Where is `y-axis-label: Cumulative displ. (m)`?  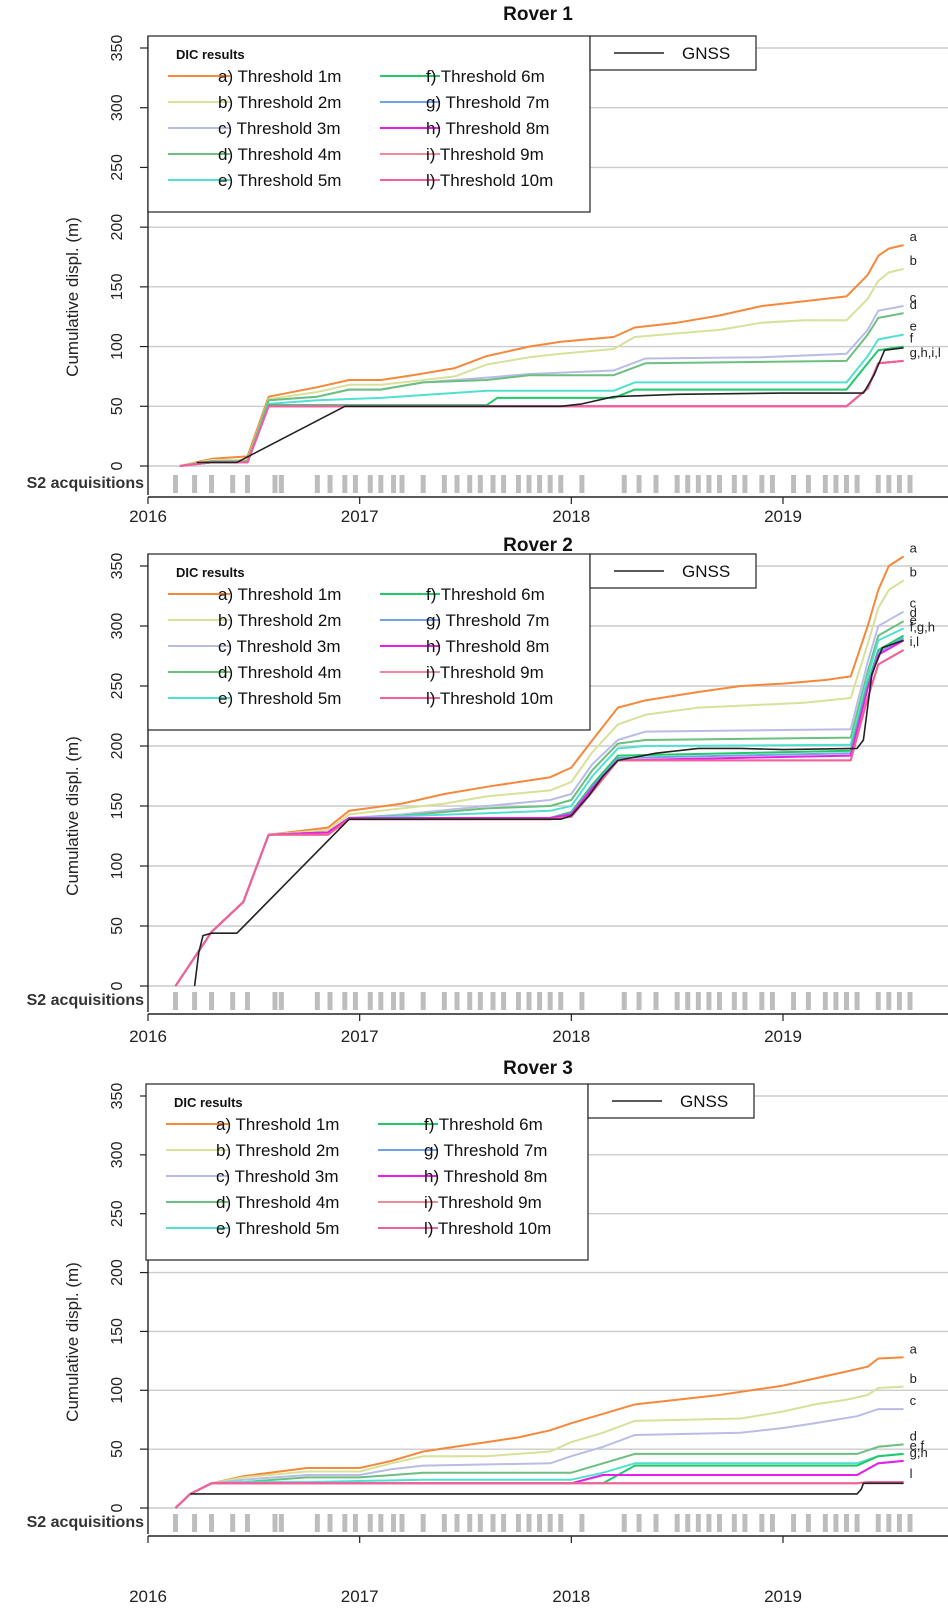
y-axis-label: Cumulative displ. (m) is located at coordinates (72, 297).